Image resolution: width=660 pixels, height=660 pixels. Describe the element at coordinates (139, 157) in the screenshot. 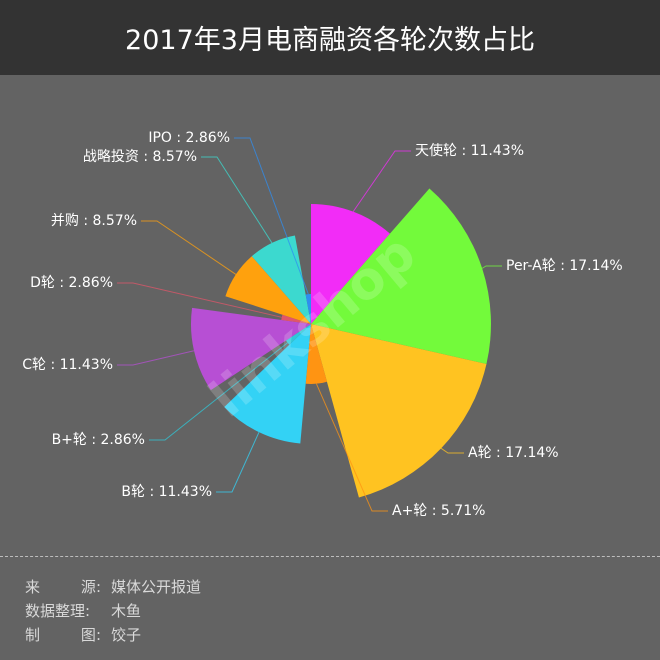

I see `slice-label: 战略投资 : 8.57%` at that location.